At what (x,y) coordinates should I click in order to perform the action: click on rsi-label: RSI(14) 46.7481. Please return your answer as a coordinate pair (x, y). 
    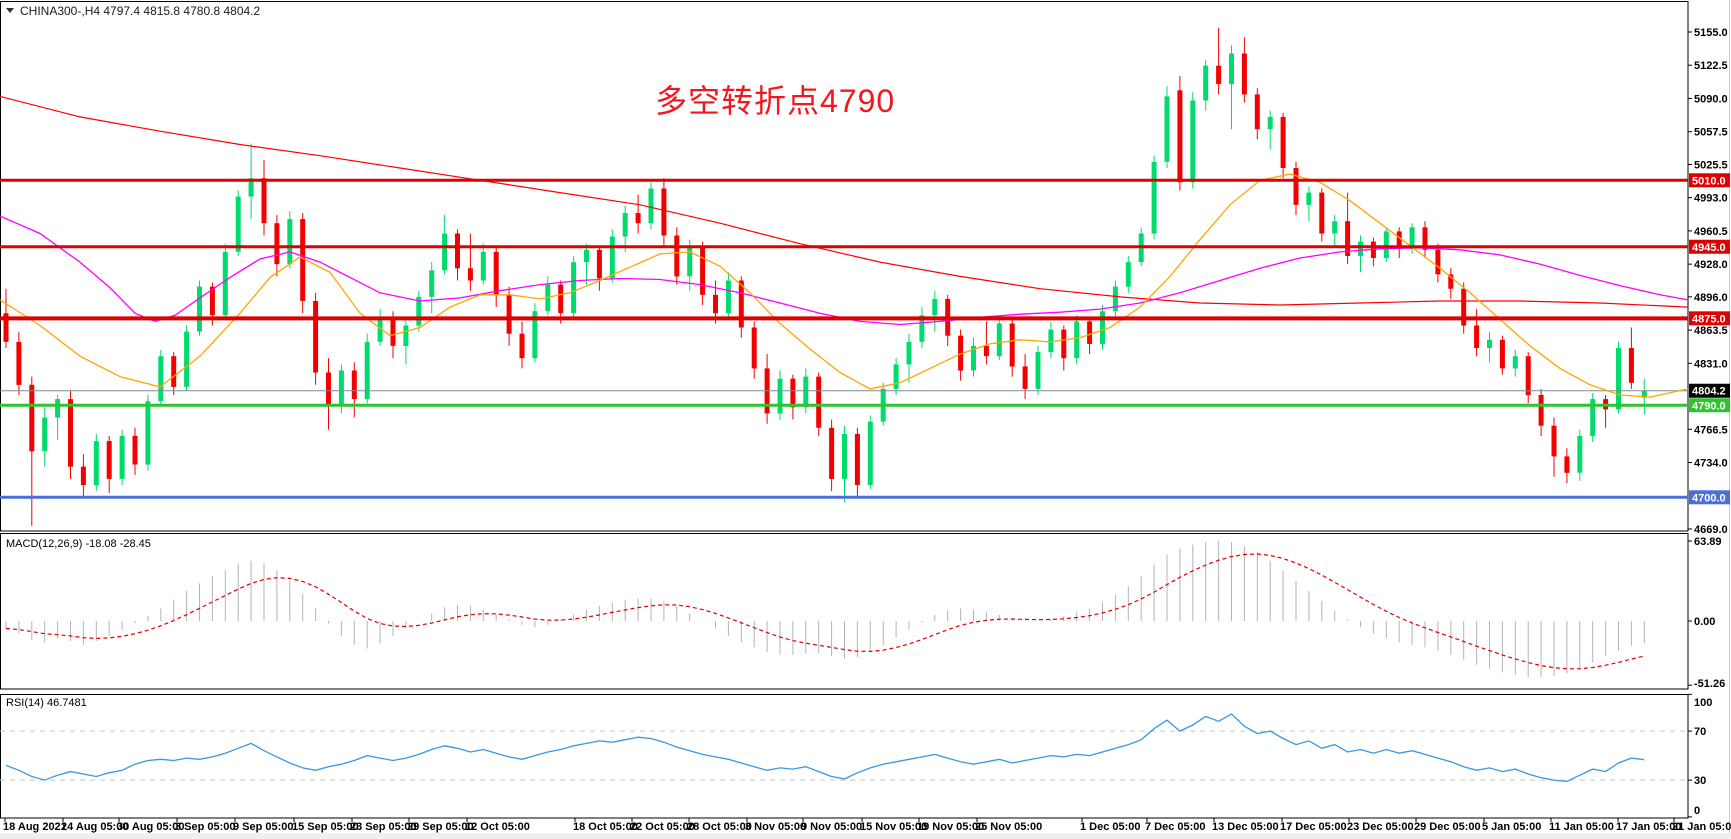
    Looking at the image, I should click on (46, 703).